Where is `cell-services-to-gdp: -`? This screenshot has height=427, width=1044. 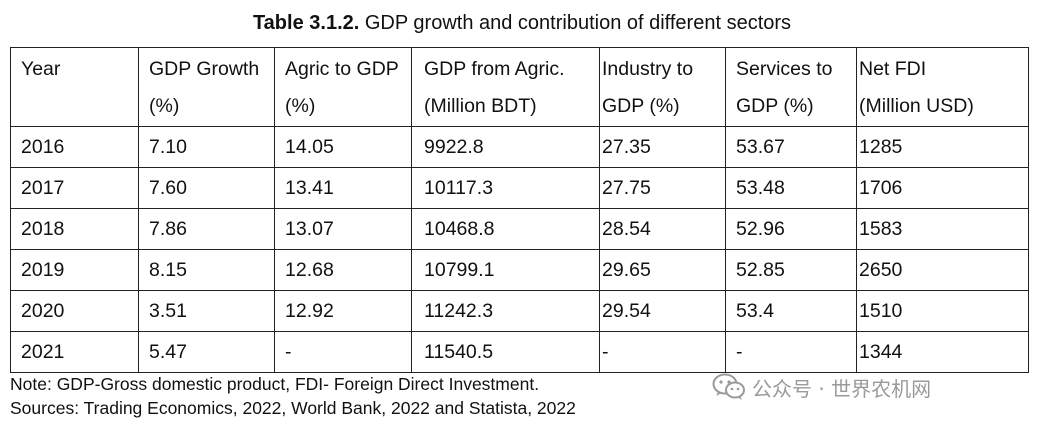
cell-services-to-gdp: - is located at coordinates (791, 352).